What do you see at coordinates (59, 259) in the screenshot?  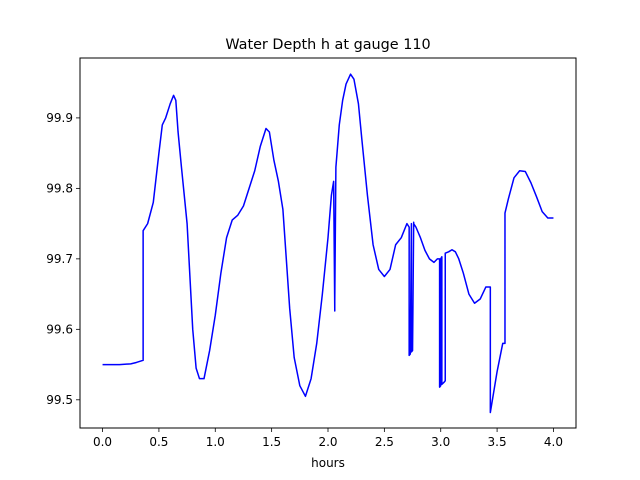 I see `y-tick-label: 99.7` at bounding box center [59, 259].